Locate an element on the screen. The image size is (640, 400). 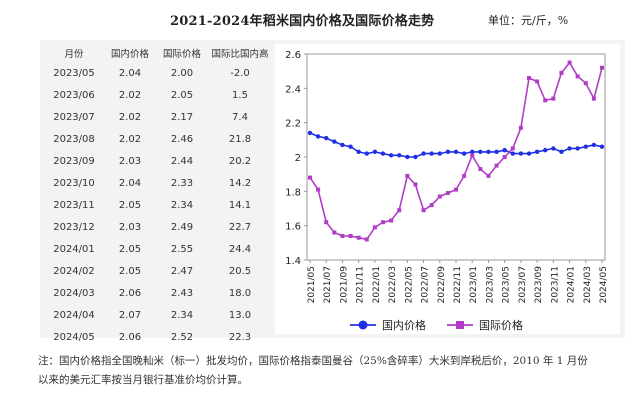
y-tick-label: 1.4 is located at coordinates (293, 261).